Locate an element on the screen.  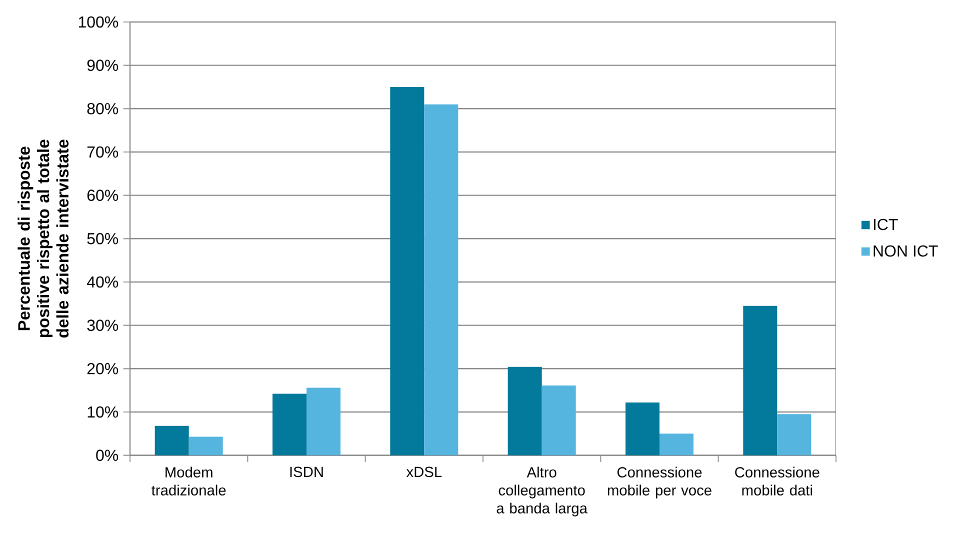
legend-label: NON ICT is located at coordinates (906, 251).